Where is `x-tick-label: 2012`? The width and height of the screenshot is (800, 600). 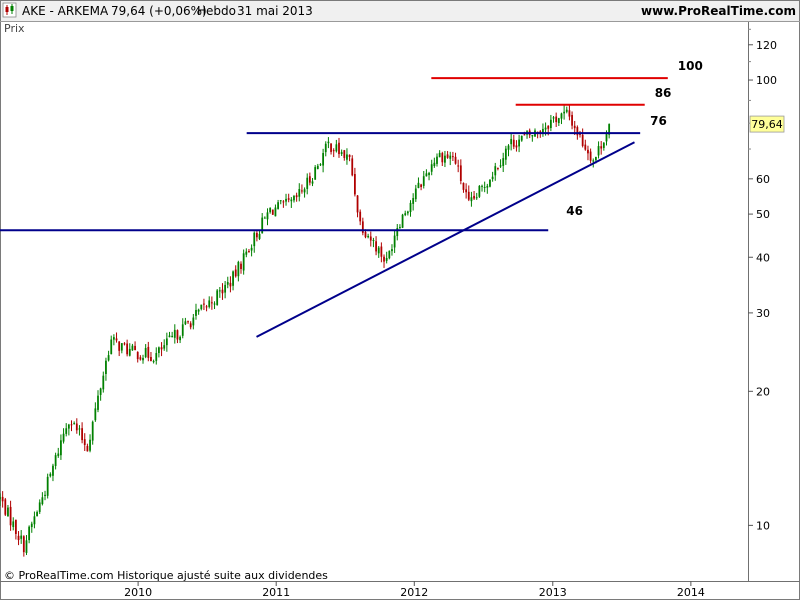
x-tick-label: 2012 is located at coordinates (414, 592).